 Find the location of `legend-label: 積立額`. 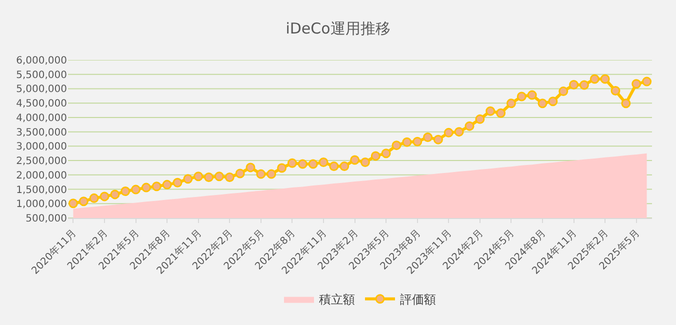

legend-label: 積立額 is located at coordinates (337, 299).